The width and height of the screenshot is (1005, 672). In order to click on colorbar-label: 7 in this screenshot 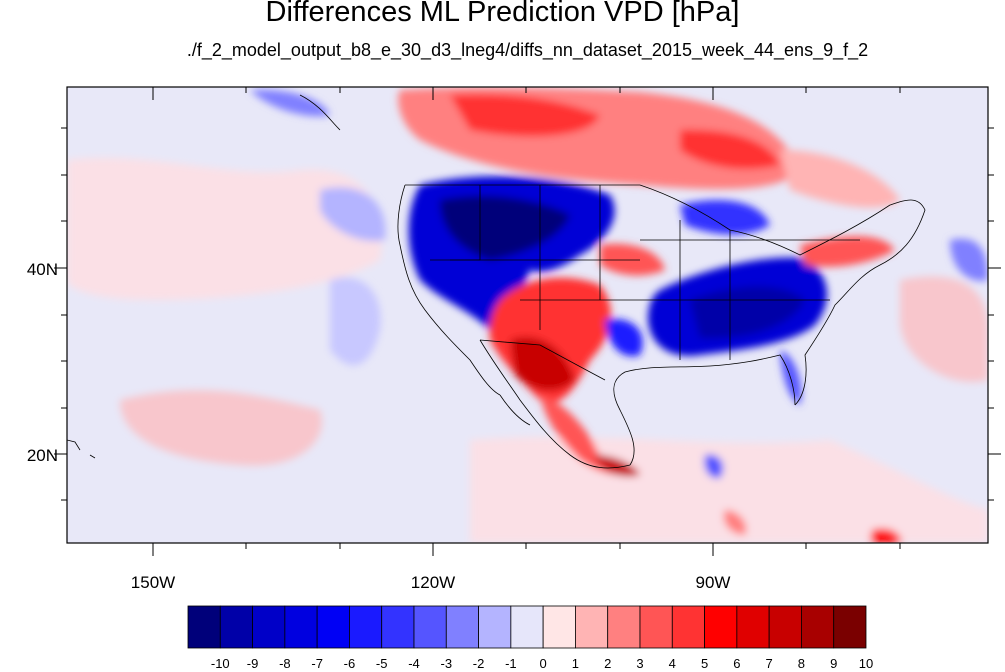, I will do `click(769, 663)`.